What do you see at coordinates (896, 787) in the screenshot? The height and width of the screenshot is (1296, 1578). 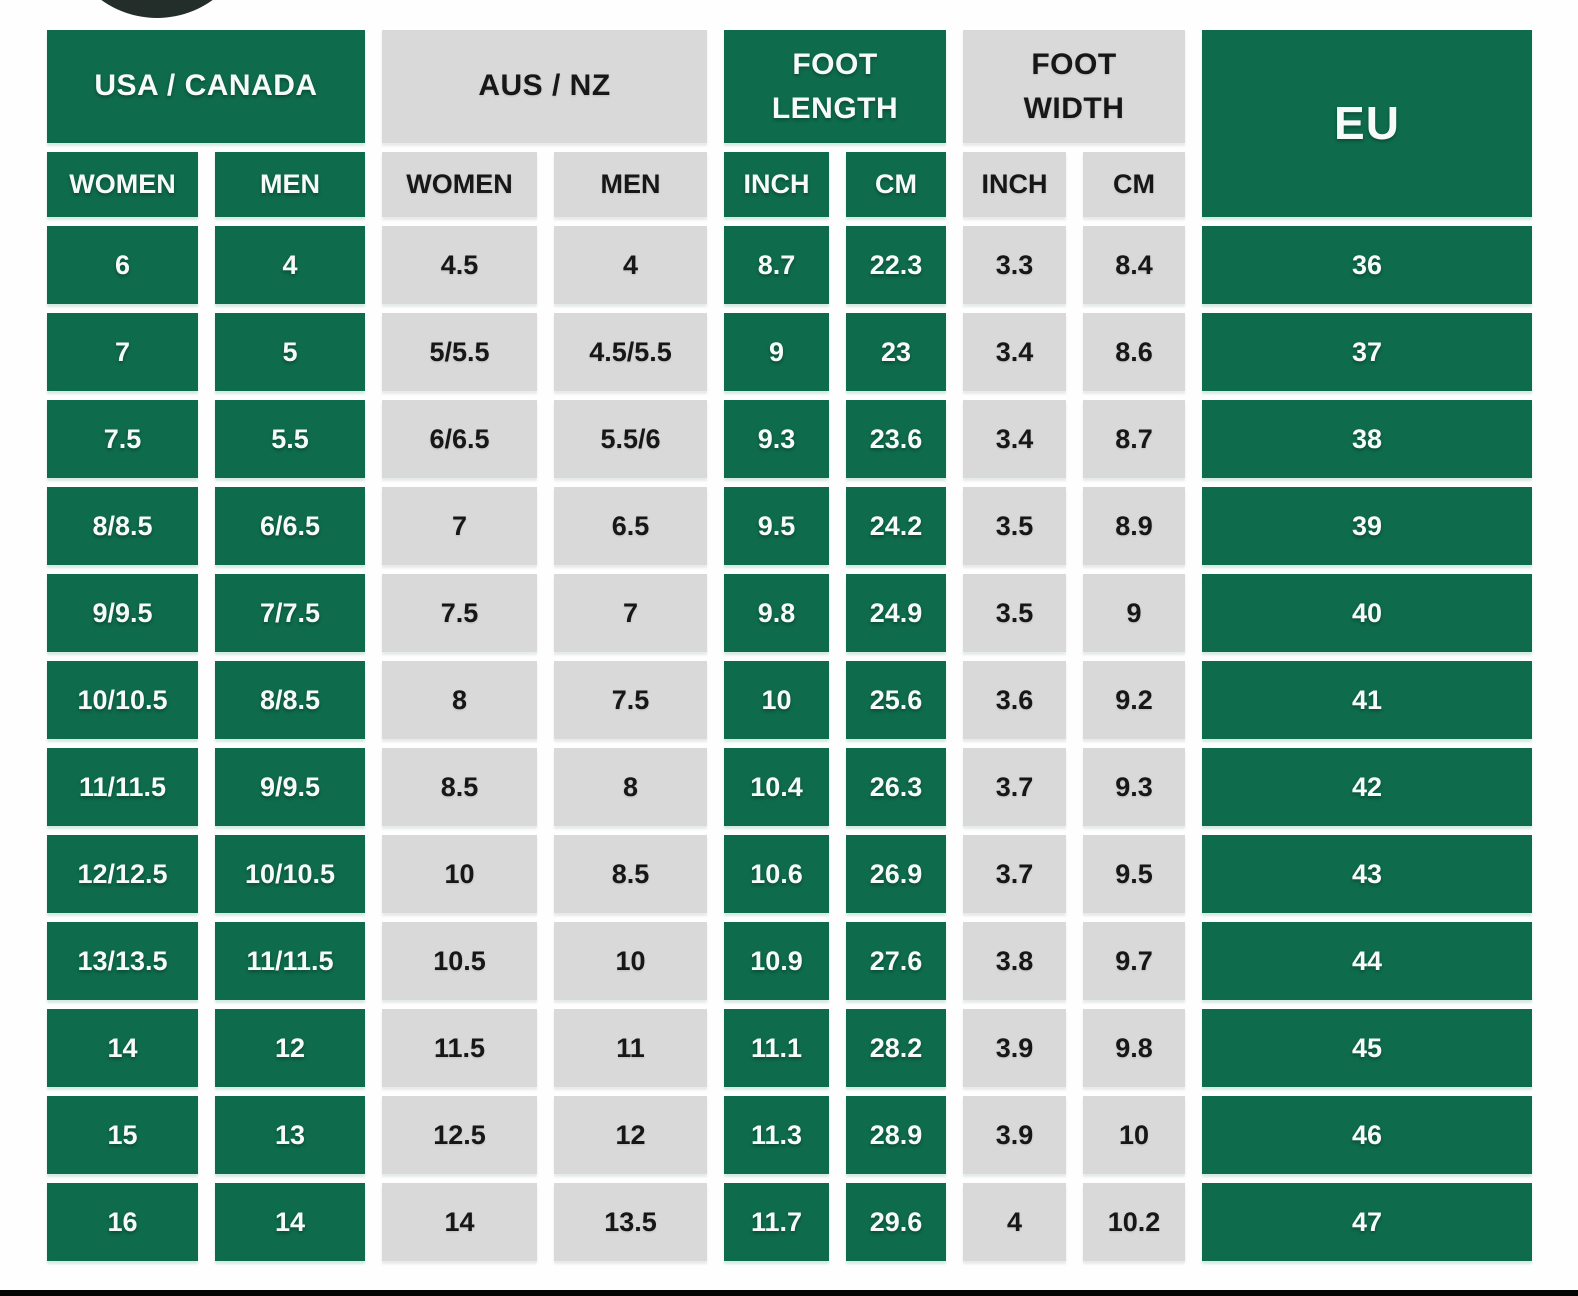 I see `table-cell: 26.3` at bounding box center [896, 787].